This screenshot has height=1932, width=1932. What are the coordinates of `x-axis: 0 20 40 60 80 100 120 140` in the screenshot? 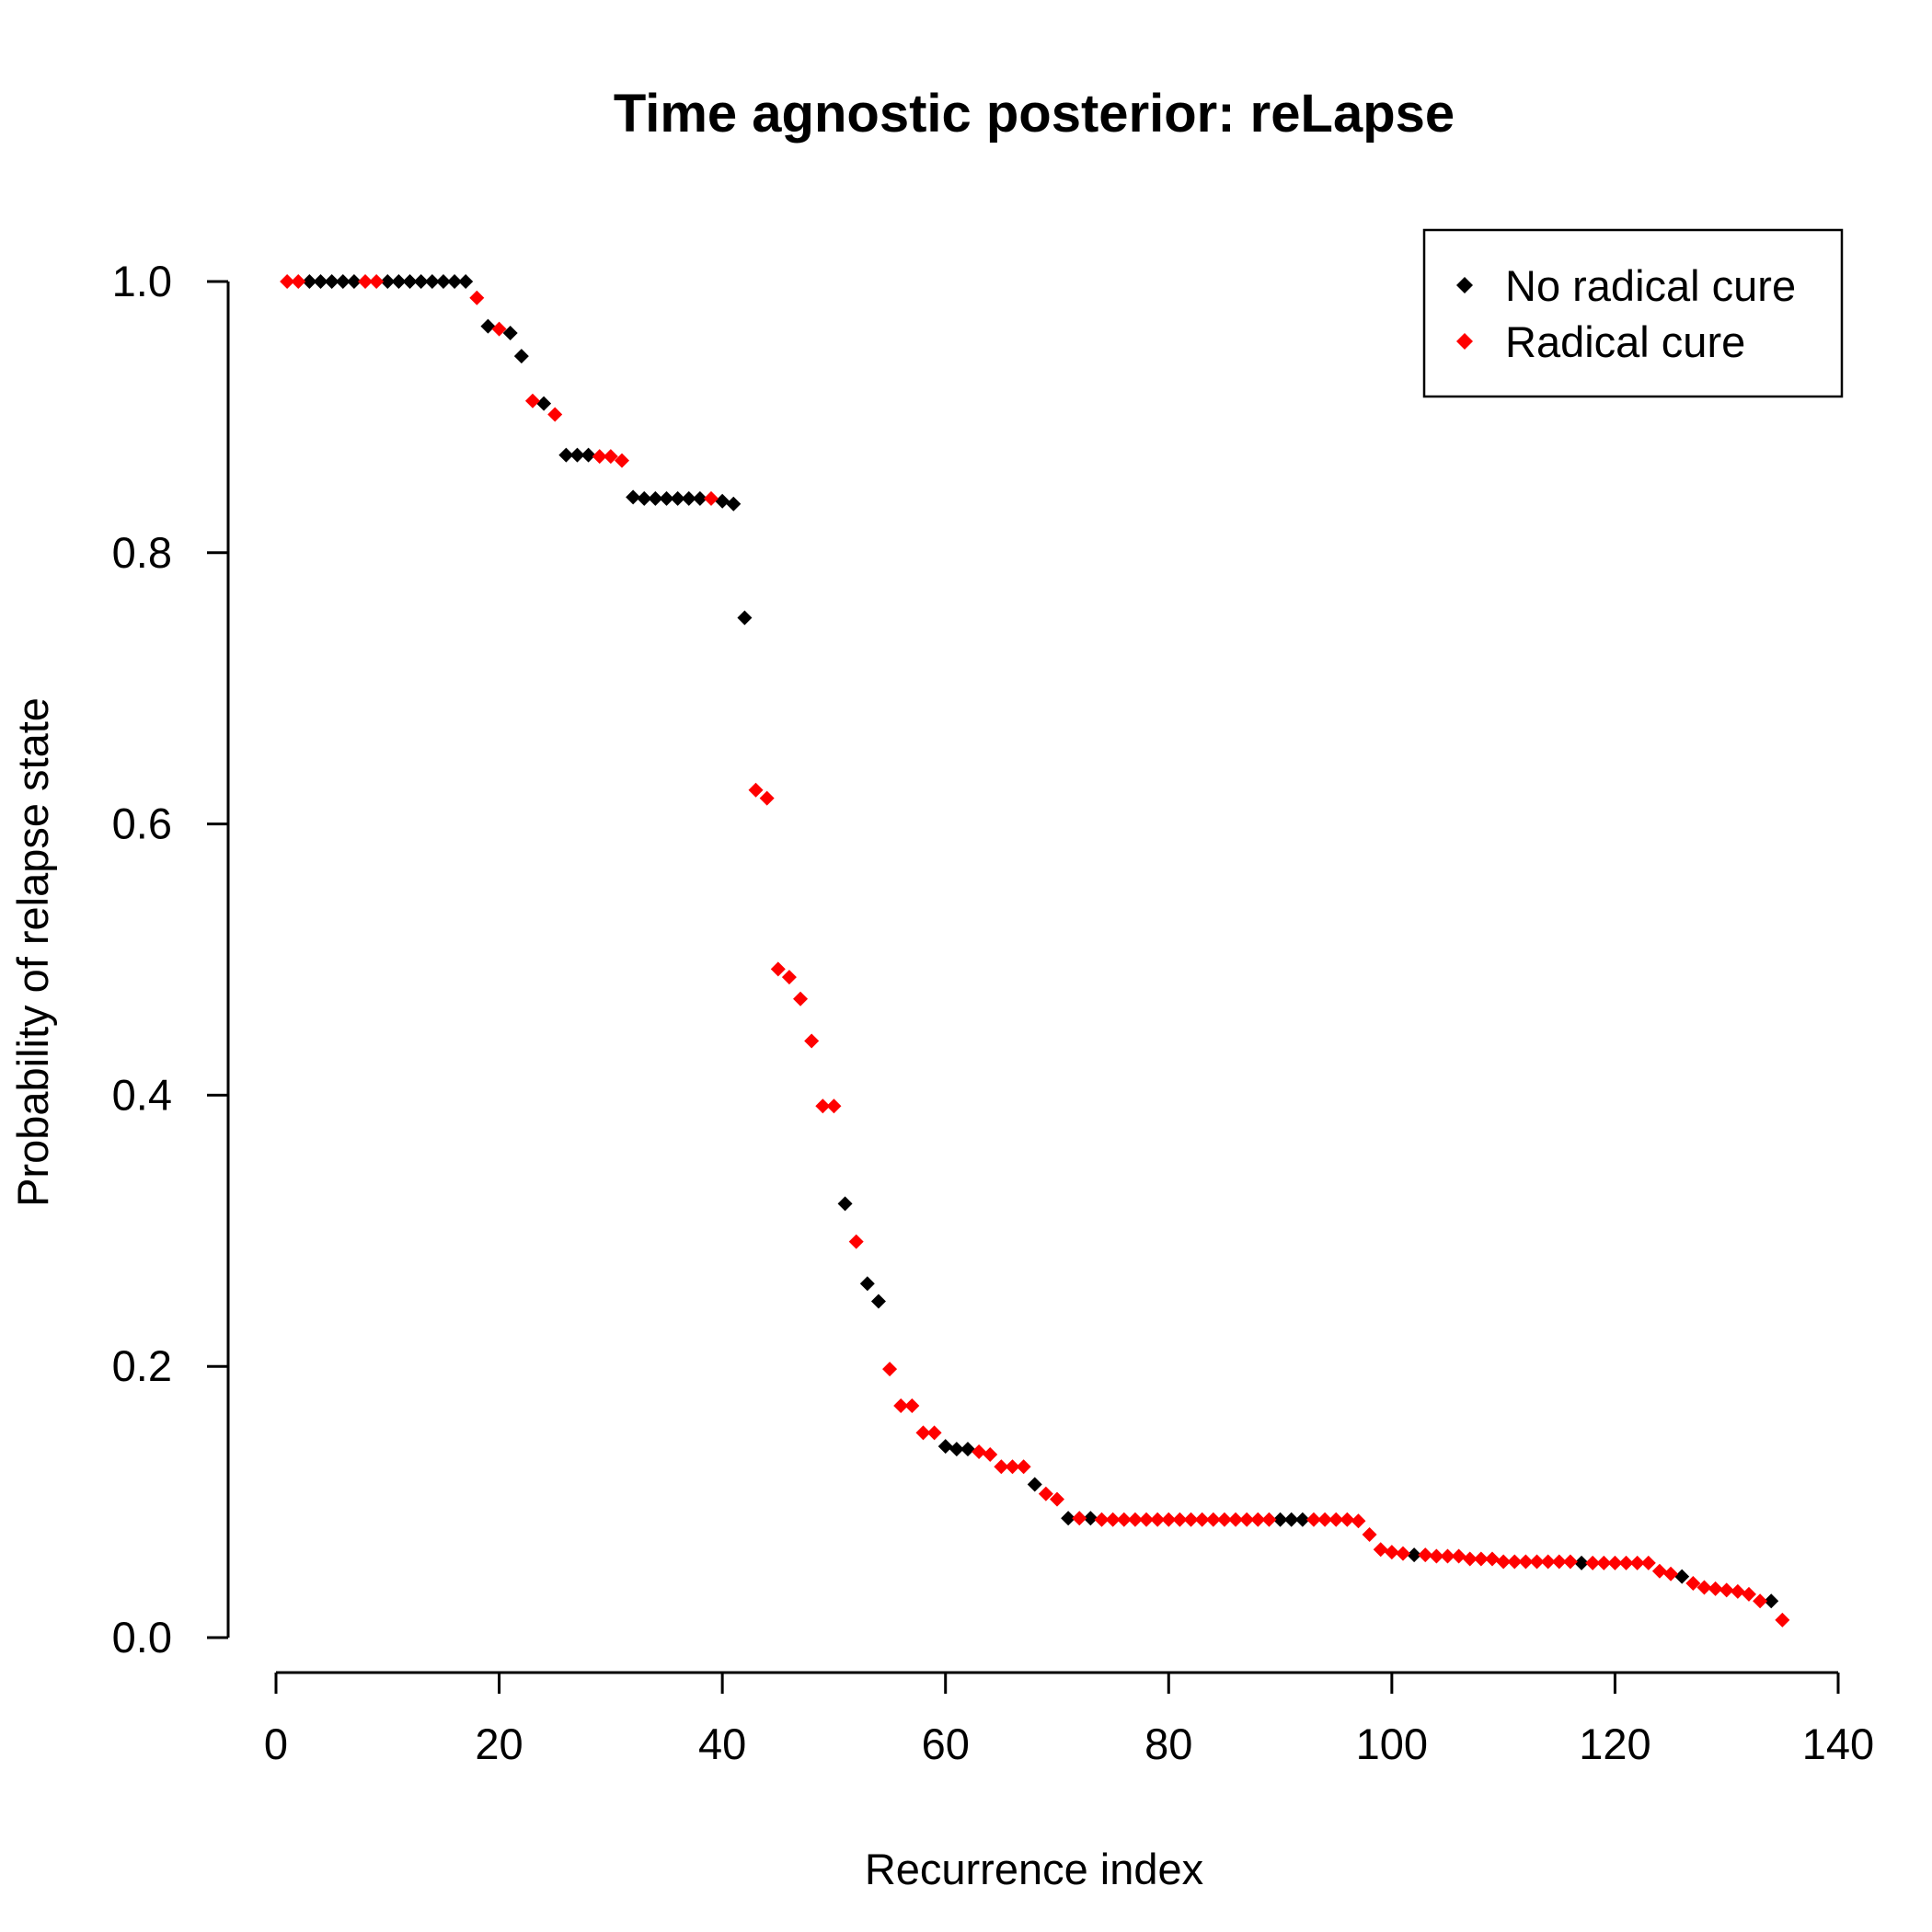 It's located at (1069, 1719).